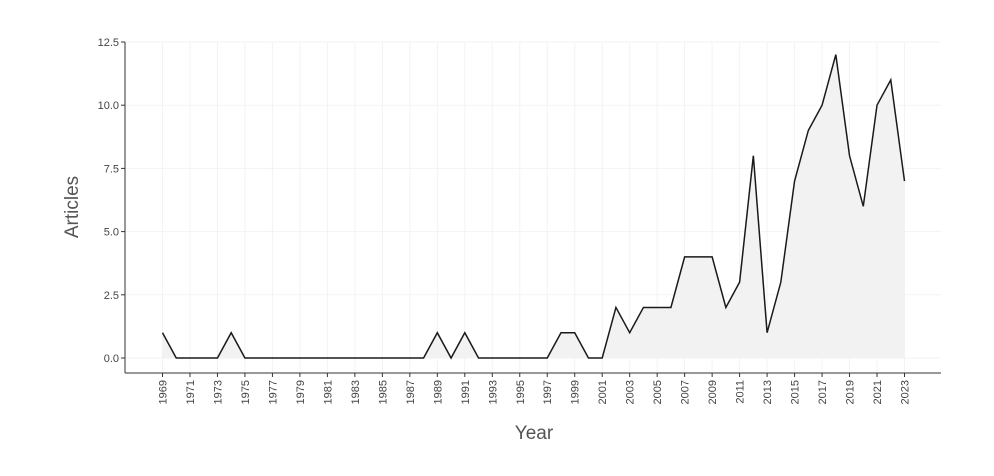  Describe the element at coordinates (713, 392) in the screenshot. I see `x-tick-label: 2009` at that location.